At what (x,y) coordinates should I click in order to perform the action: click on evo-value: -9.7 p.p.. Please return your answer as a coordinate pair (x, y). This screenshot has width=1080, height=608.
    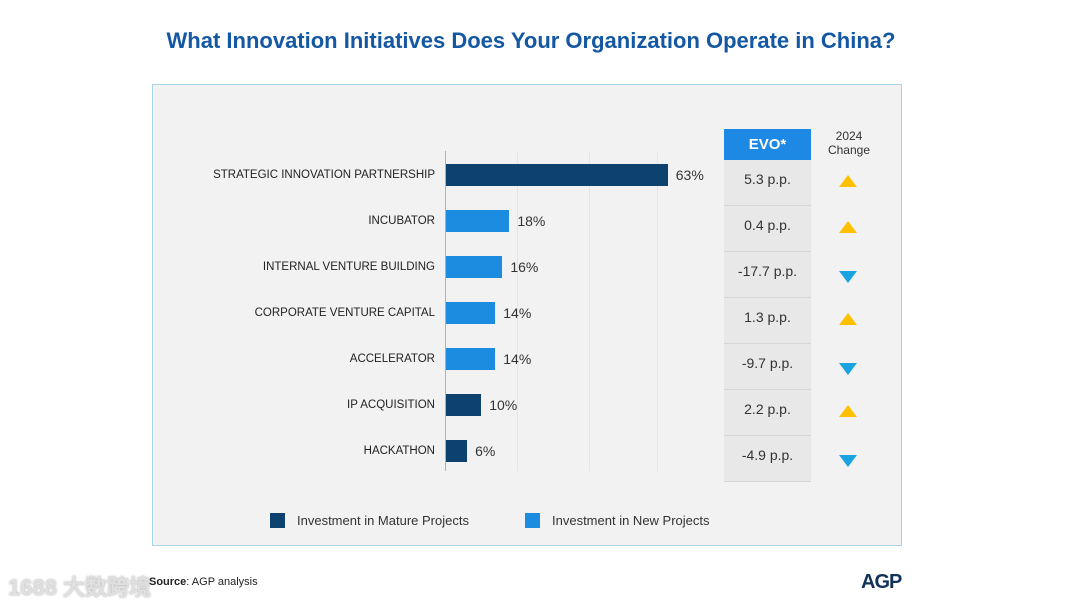
    Looking at the image, I should click on (767, 367).